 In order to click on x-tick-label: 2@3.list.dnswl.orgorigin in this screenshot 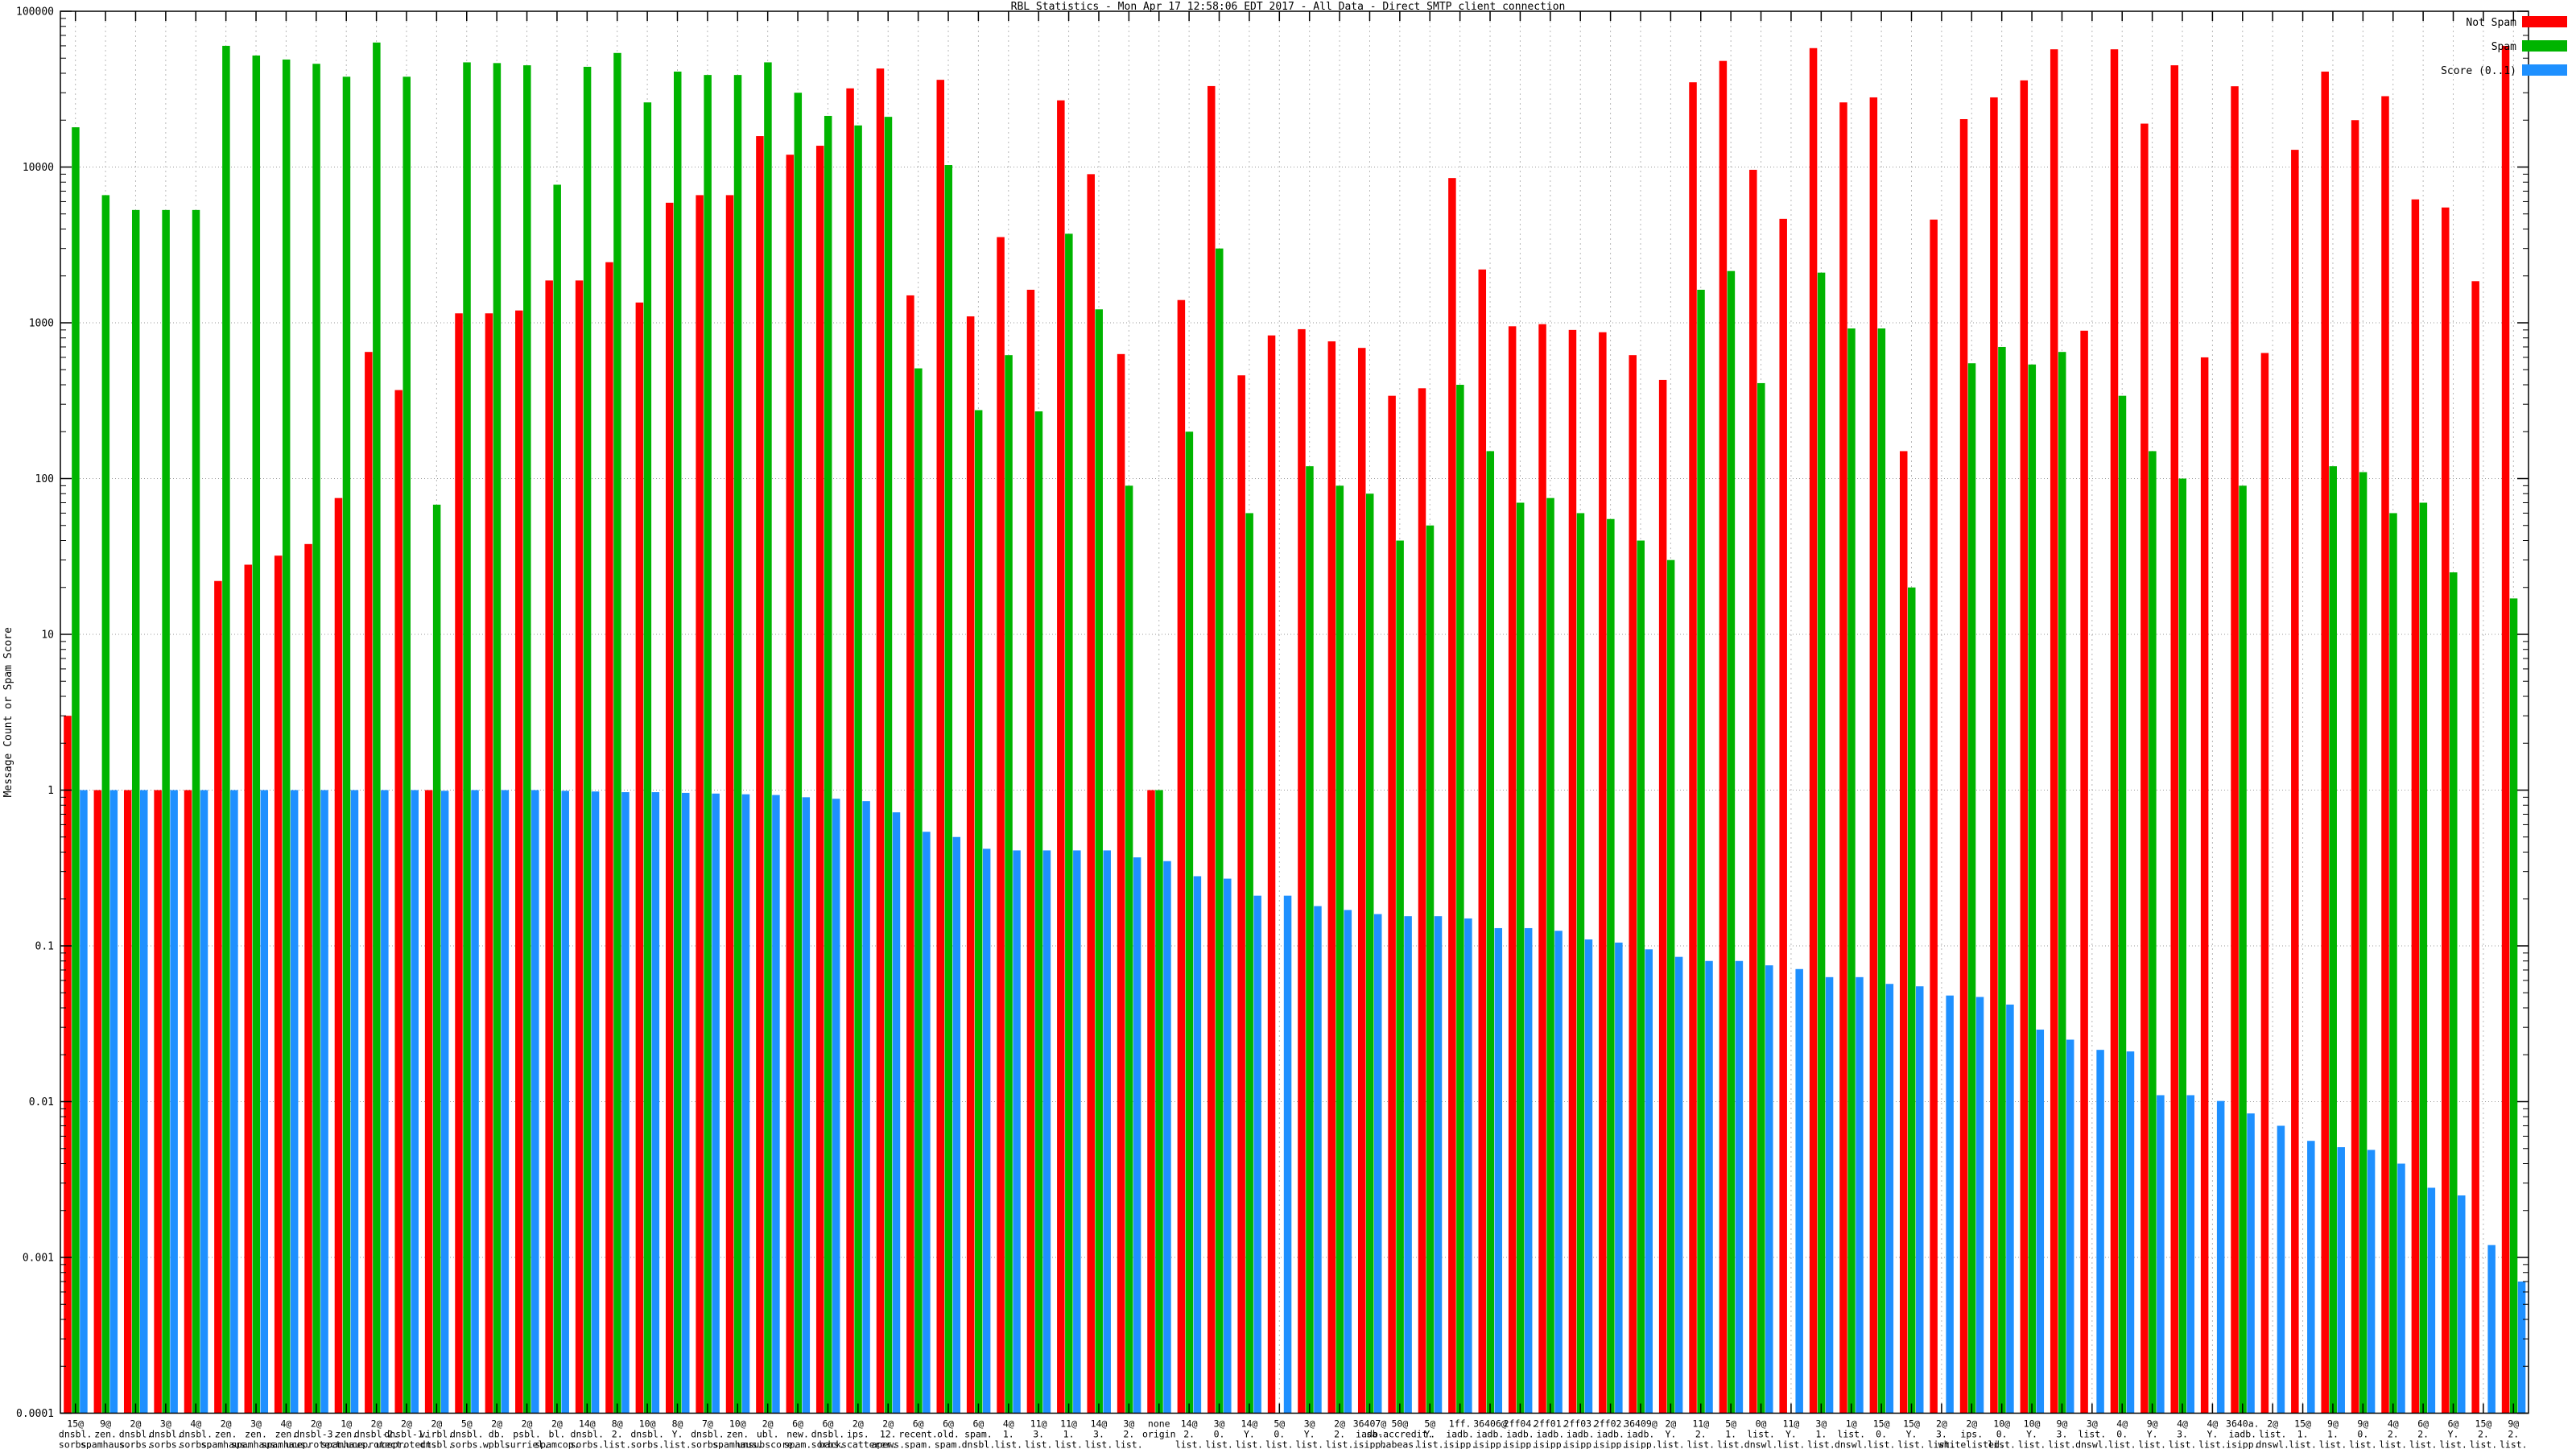, I will do `click(1942, 1433)`.